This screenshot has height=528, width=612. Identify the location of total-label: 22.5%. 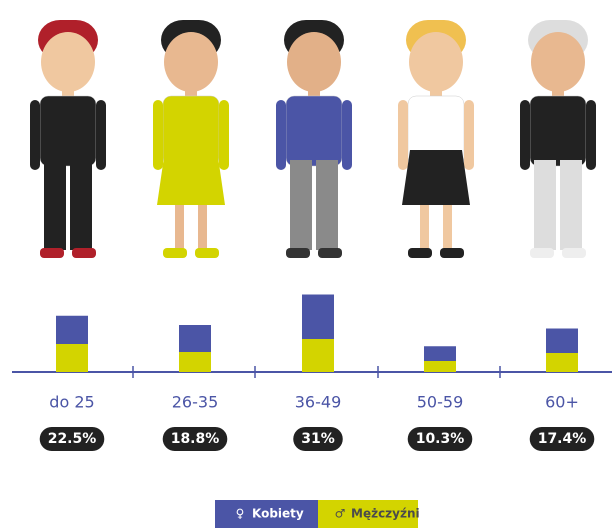
(72, 439).